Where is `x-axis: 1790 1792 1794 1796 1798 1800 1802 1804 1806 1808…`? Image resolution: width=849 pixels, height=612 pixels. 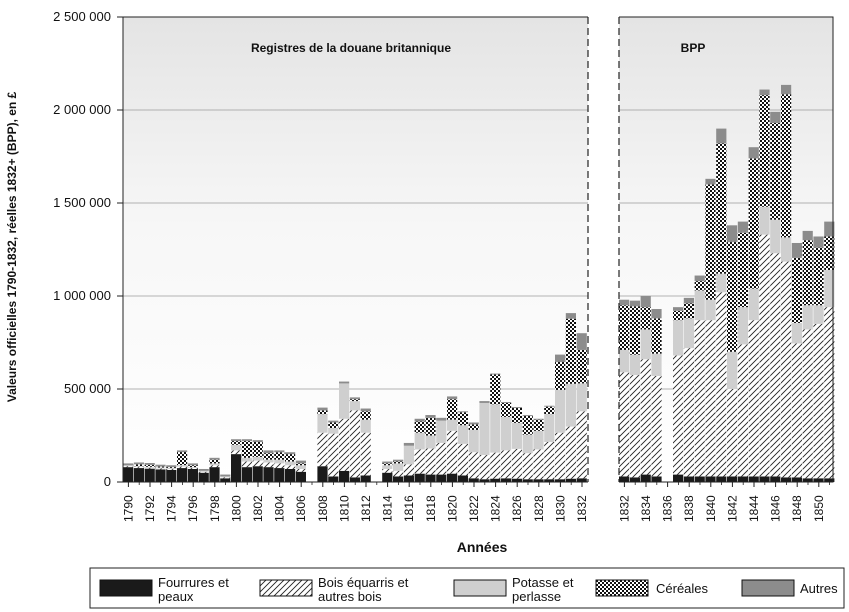 x-axis: 1790 1792 1794 1796 1798 1800 1802 1804 1806 1808… is located at coordinates (475, 502).